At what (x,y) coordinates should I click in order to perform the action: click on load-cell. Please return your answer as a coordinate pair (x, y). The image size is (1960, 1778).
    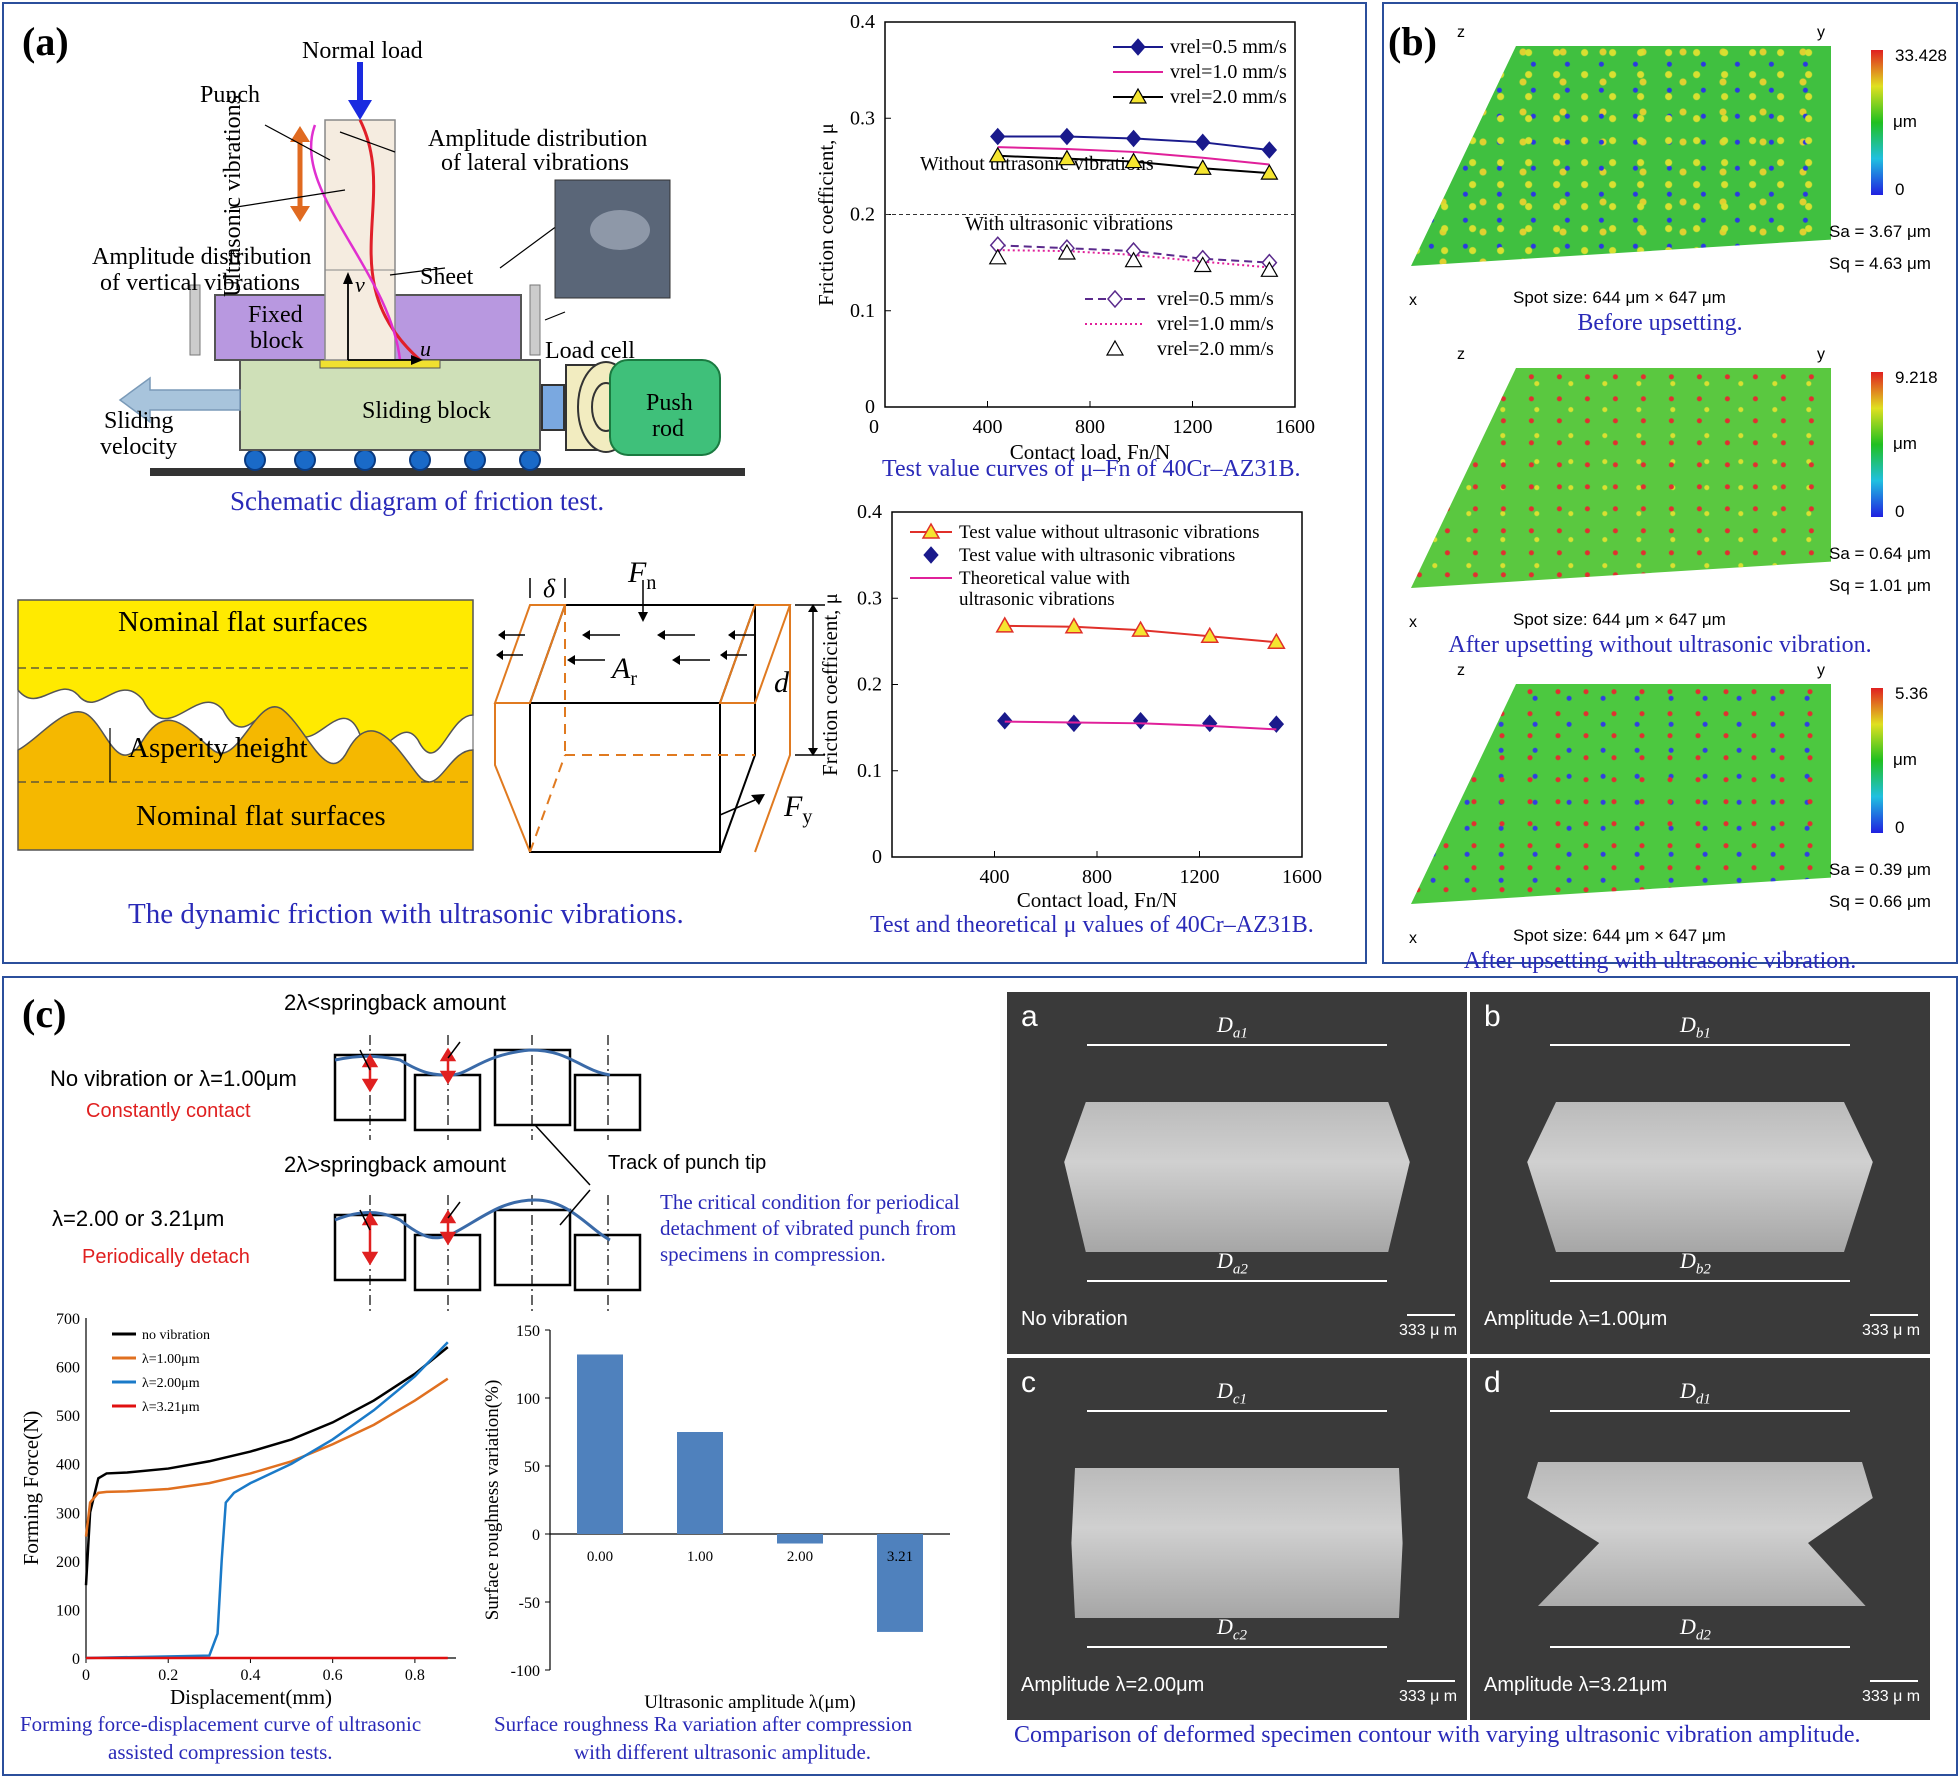
    Looking at the image, I should click on (553, 407).